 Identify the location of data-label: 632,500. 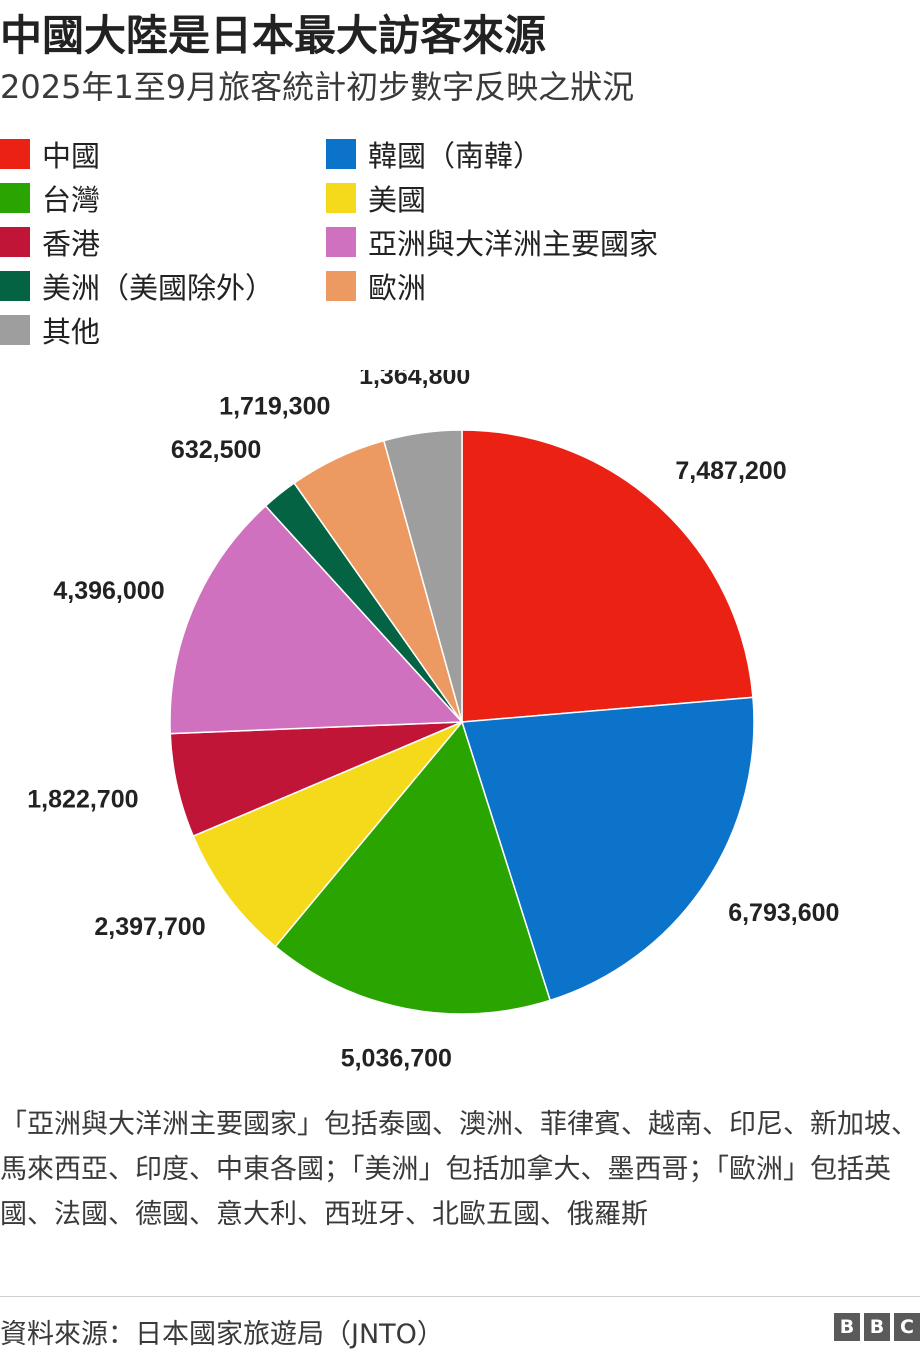
(216, 450).